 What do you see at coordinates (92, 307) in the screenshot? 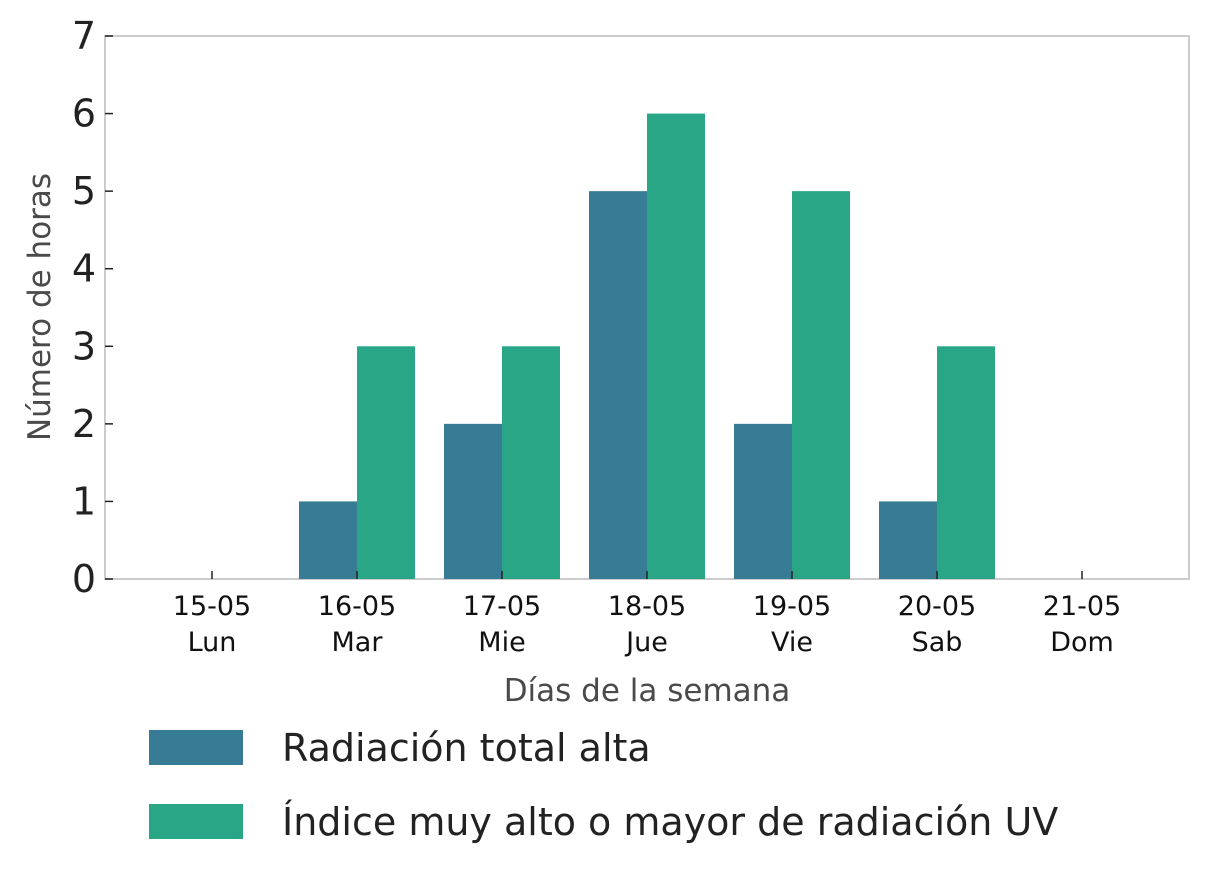
I see `y-axis-ticks: 0 1 2 3 4 5 6 7` at bounding box center [92, 307].